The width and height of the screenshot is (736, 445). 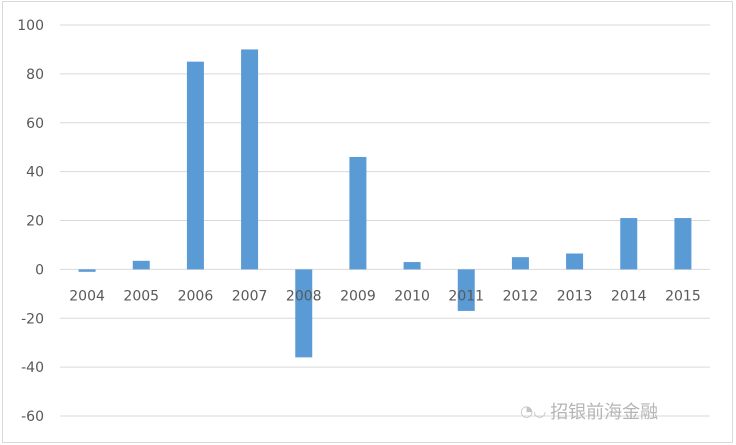 What do you see at coordinates (141, 265) in the screenshot?
I see `bar-2005` at bounding box center [141, 265].